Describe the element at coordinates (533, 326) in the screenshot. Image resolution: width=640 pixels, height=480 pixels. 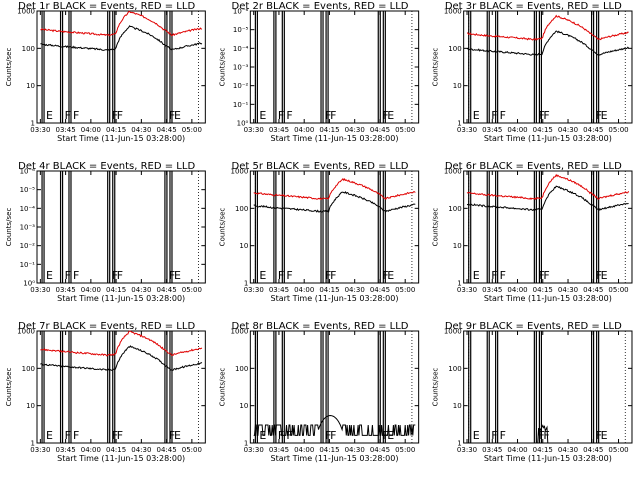
I see `panel-title: Det 9r BLACK = Events, RED = LLD` at that location.